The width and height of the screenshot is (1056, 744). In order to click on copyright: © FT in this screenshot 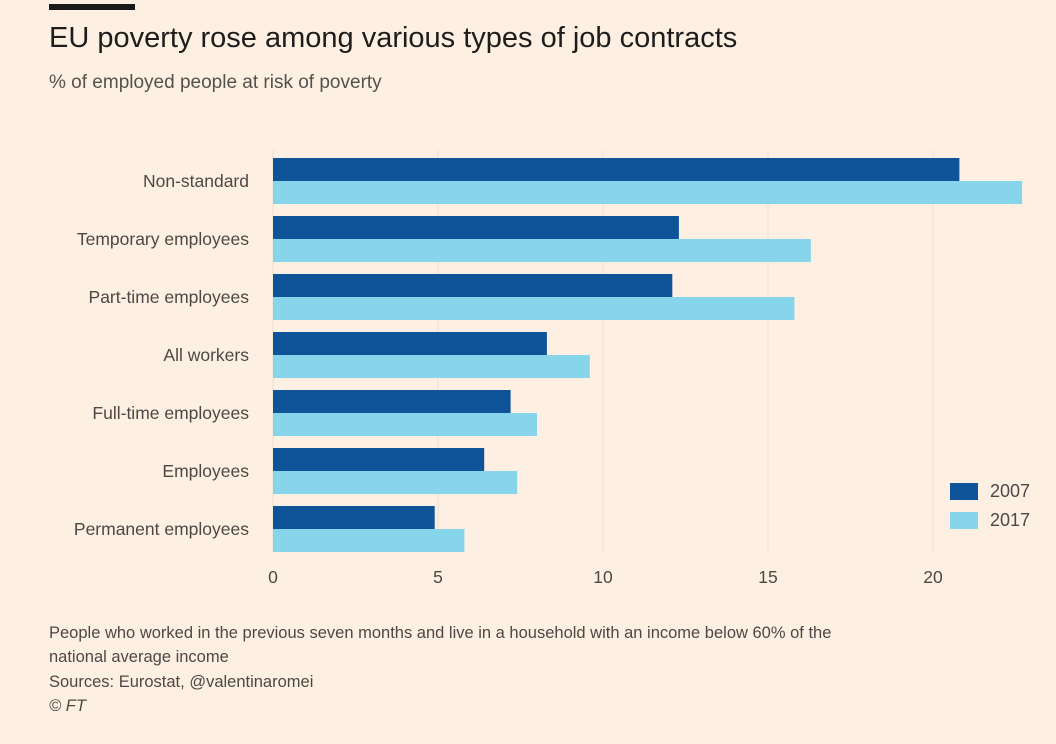, I will do `click(67, 706)`.